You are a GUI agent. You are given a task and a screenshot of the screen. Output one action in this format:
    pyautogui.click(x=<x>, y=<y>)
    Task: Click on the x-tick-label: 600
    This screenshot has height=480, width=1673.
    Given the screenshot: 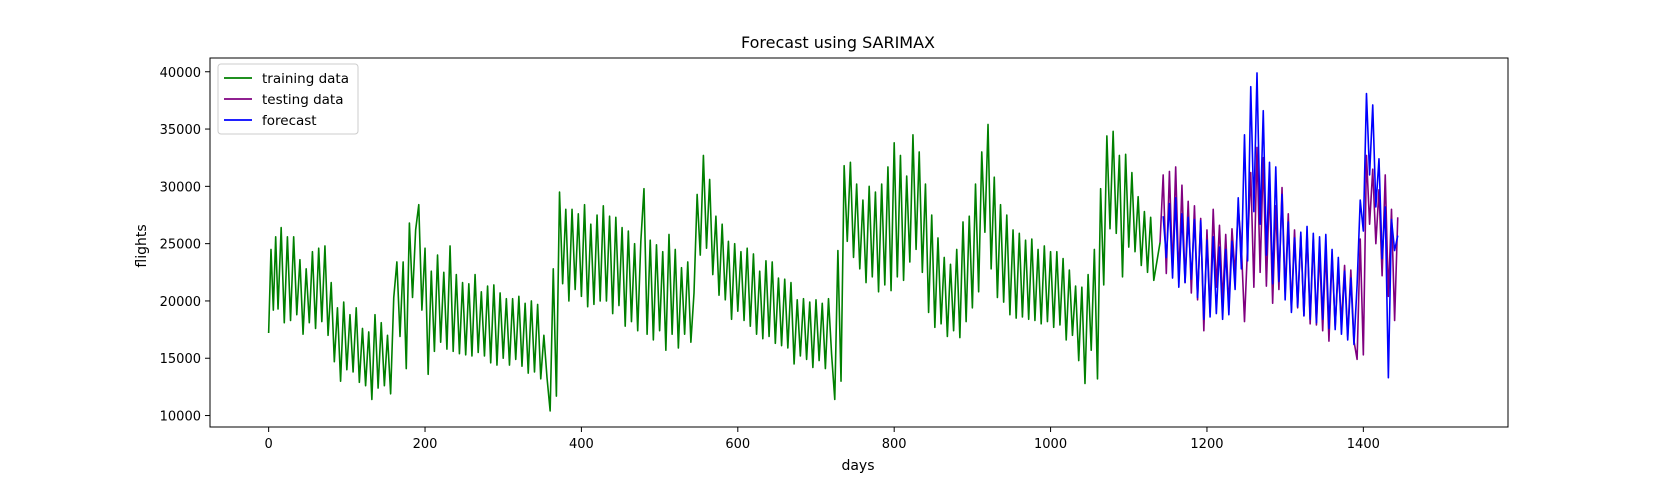 What is the action you would take?
    pyautogui.click(x=737, y=444)
    